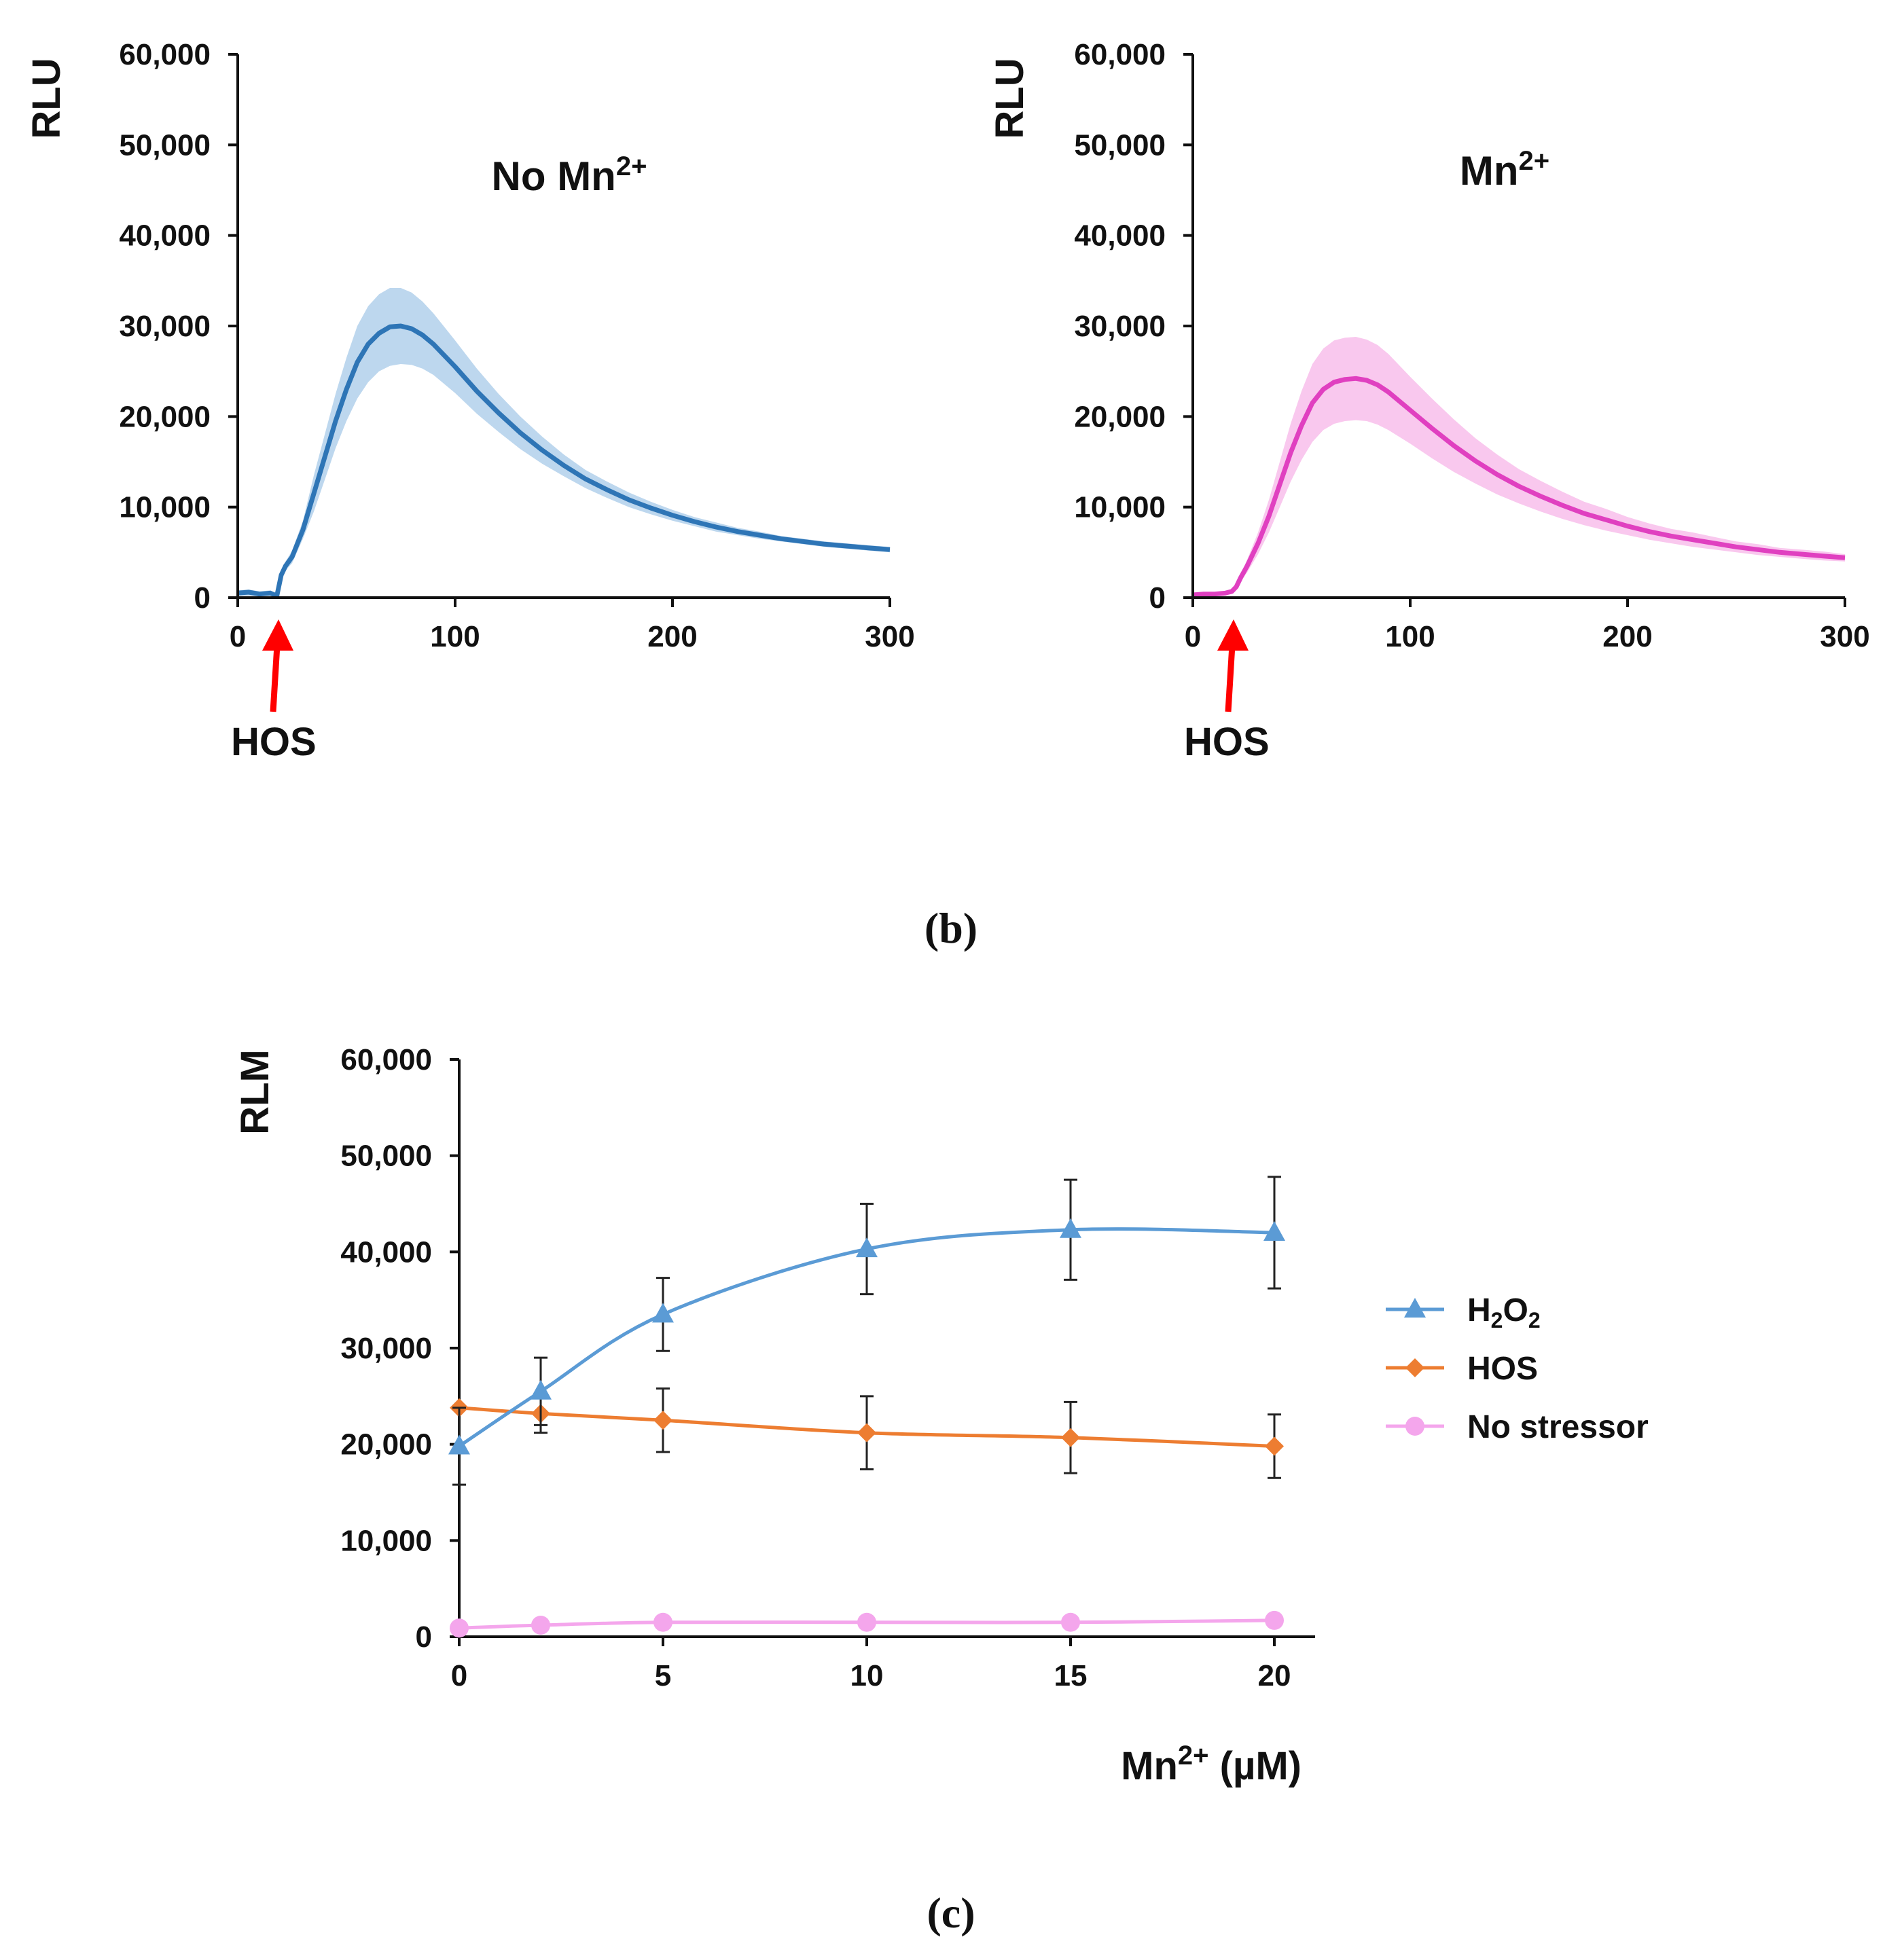 This screenshot has height=1960, width=1902. Describe the element at coordinates (255, 1092) in the screenshot. I see `y-axis-label: RLM` at that location.